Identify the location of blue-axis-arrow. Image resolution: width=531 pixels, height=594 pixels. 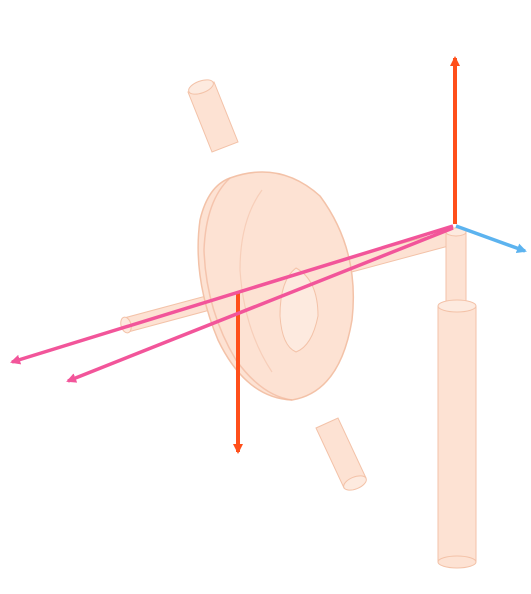
(491, 238).